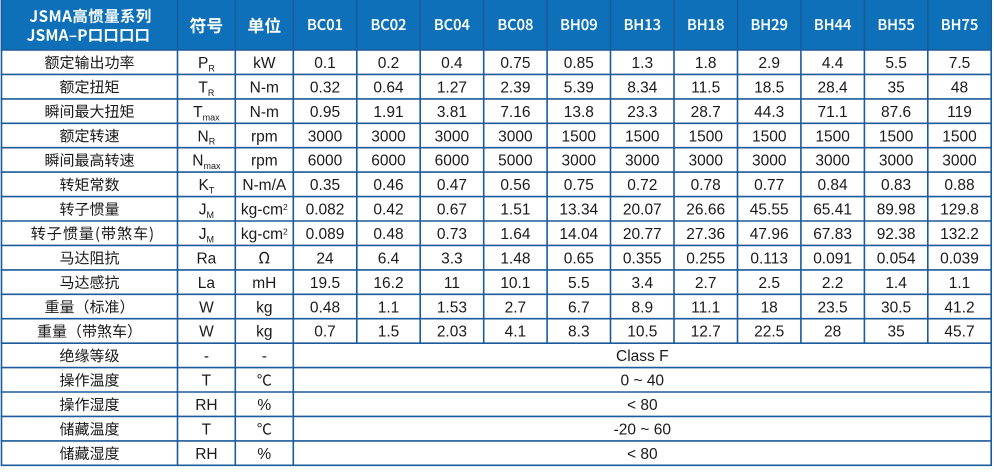 This screenshot has width=994, height=473. Describe the element at coordinates (452, 283) in the screenshot. I see `svg-text: 11` at that location.